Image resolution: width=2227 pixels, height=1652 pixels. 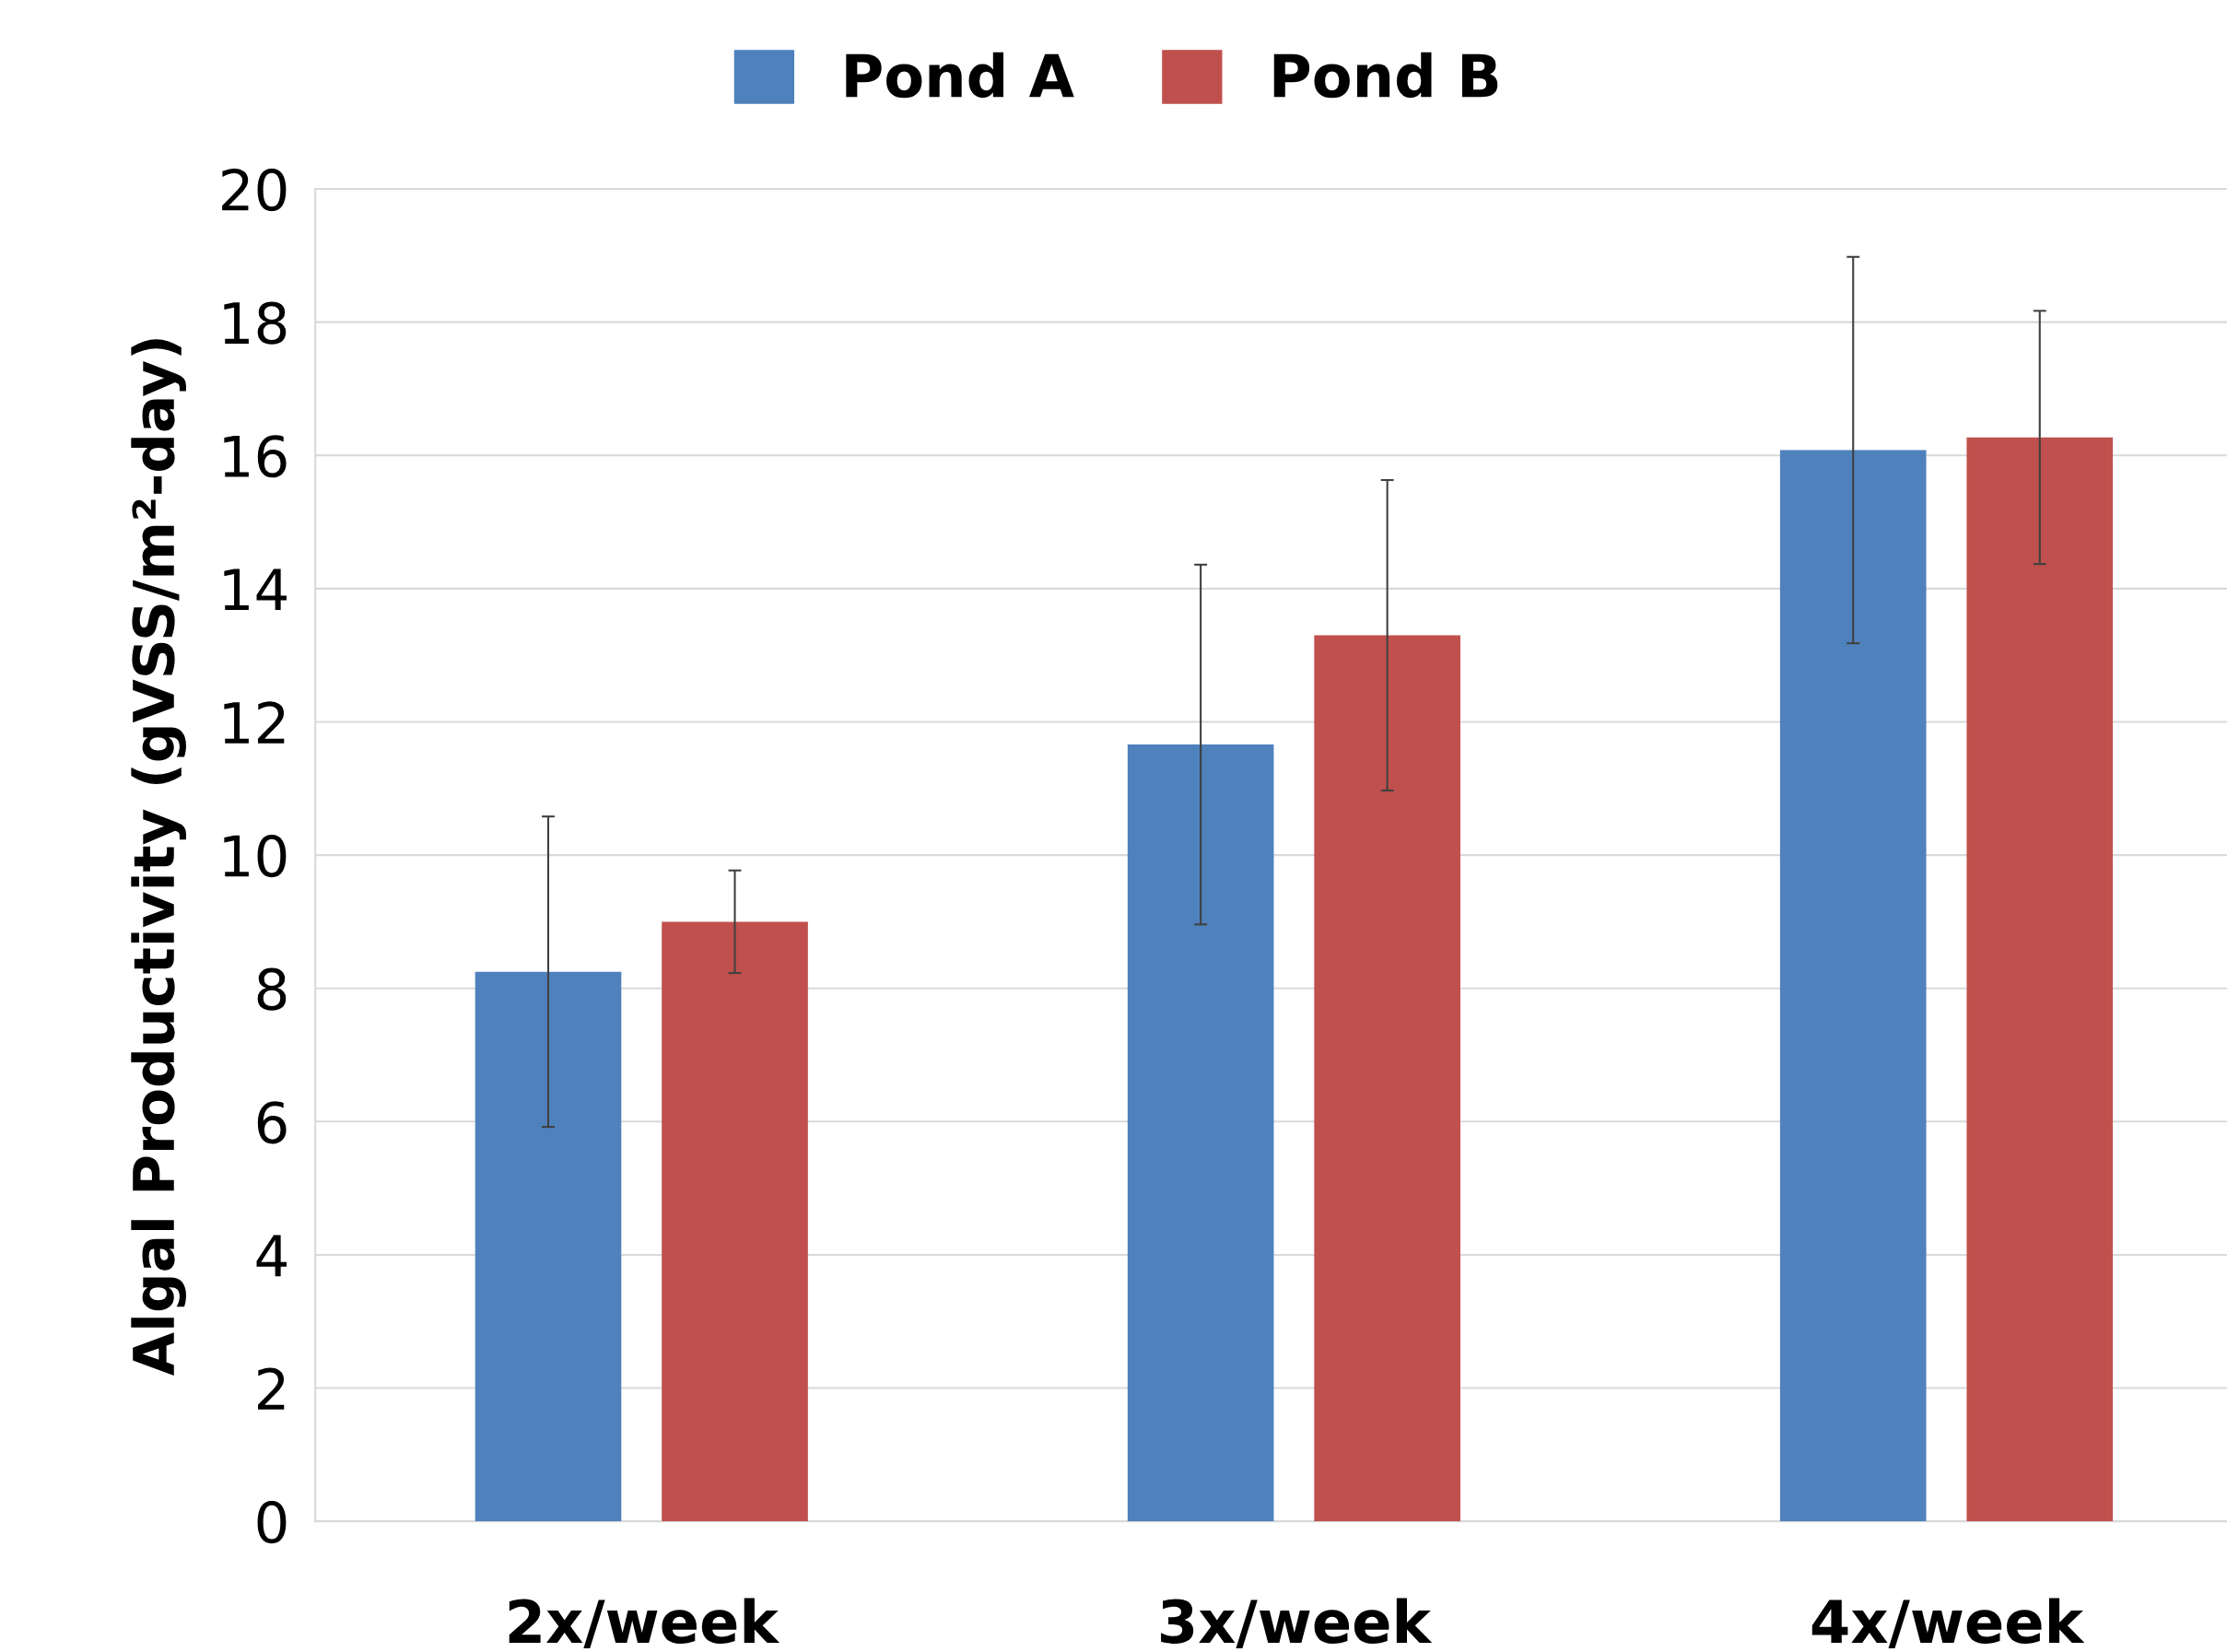 What do you see at coordinates (255, 856) in the screenshot?
I see `y-tick-label: 10` at bounding box center [255, 856].